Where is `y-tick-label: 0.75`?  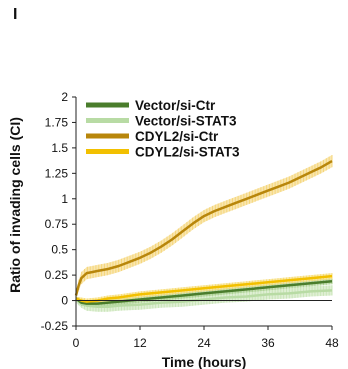 y-tick-label: 0.75 is located at coordinates (57, 224).